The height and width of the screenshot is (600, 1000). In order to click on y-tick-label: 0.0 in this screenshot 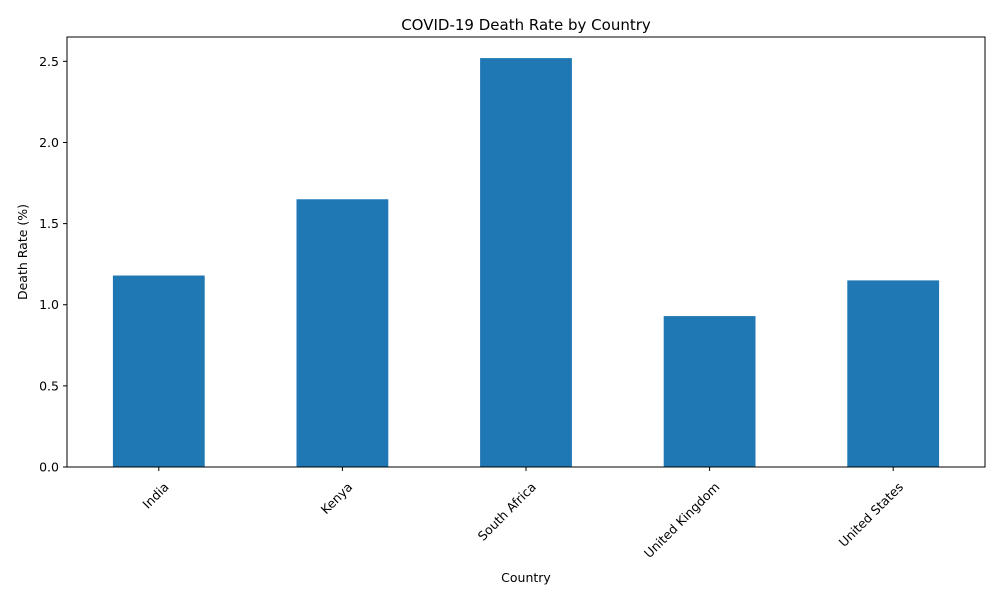, I will do `click(49, 467)`.